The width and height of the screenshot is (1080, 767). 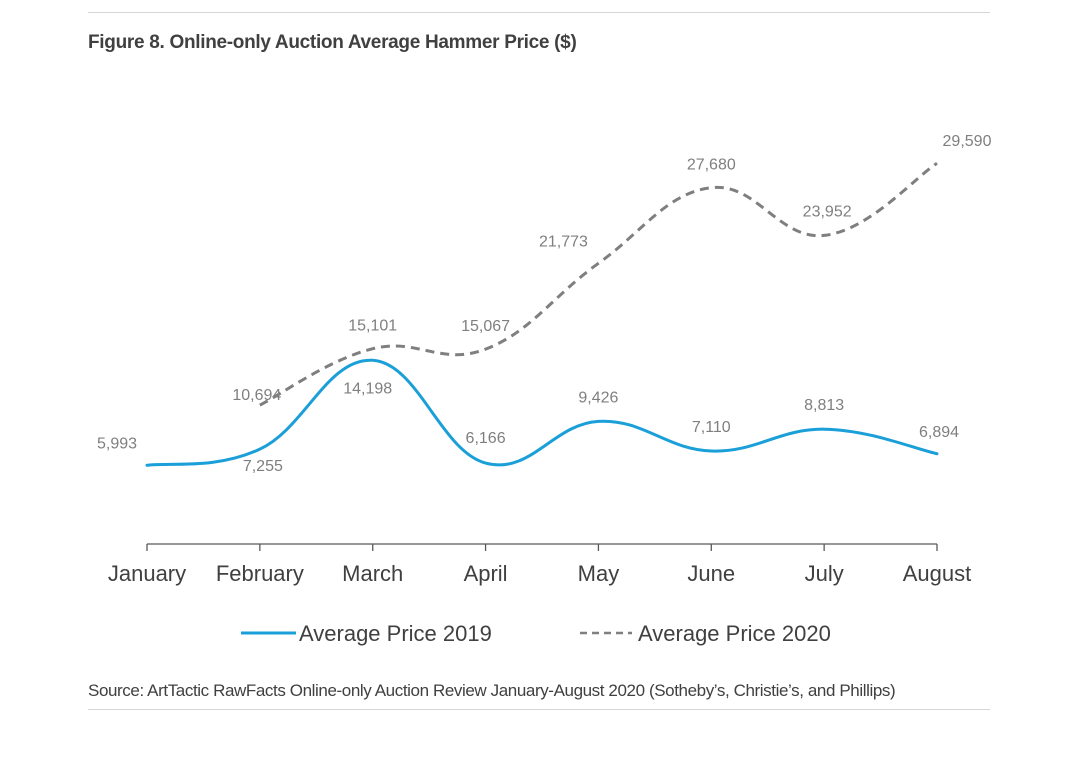 What do you see at coordinates (599, 573) in the screenshot?
I see `x-tick-label: May` at bounding box center [599, 573].